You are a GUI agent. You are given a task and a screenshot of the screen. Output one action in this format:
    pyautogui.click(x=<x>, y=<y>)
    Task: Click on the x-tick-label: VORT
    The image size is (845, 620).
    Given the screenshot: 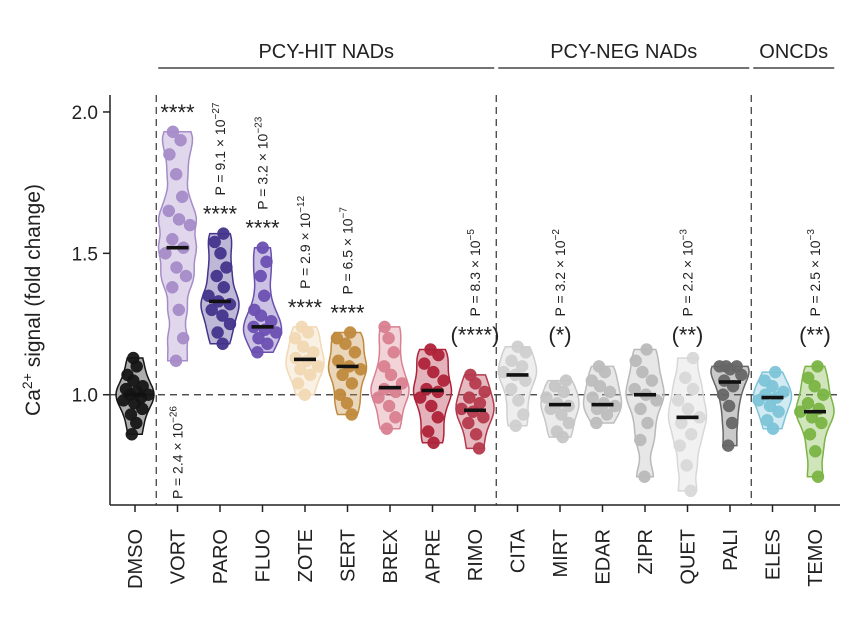 What is the action you would take?
    pyautogui.click(x=179, y=556)
    